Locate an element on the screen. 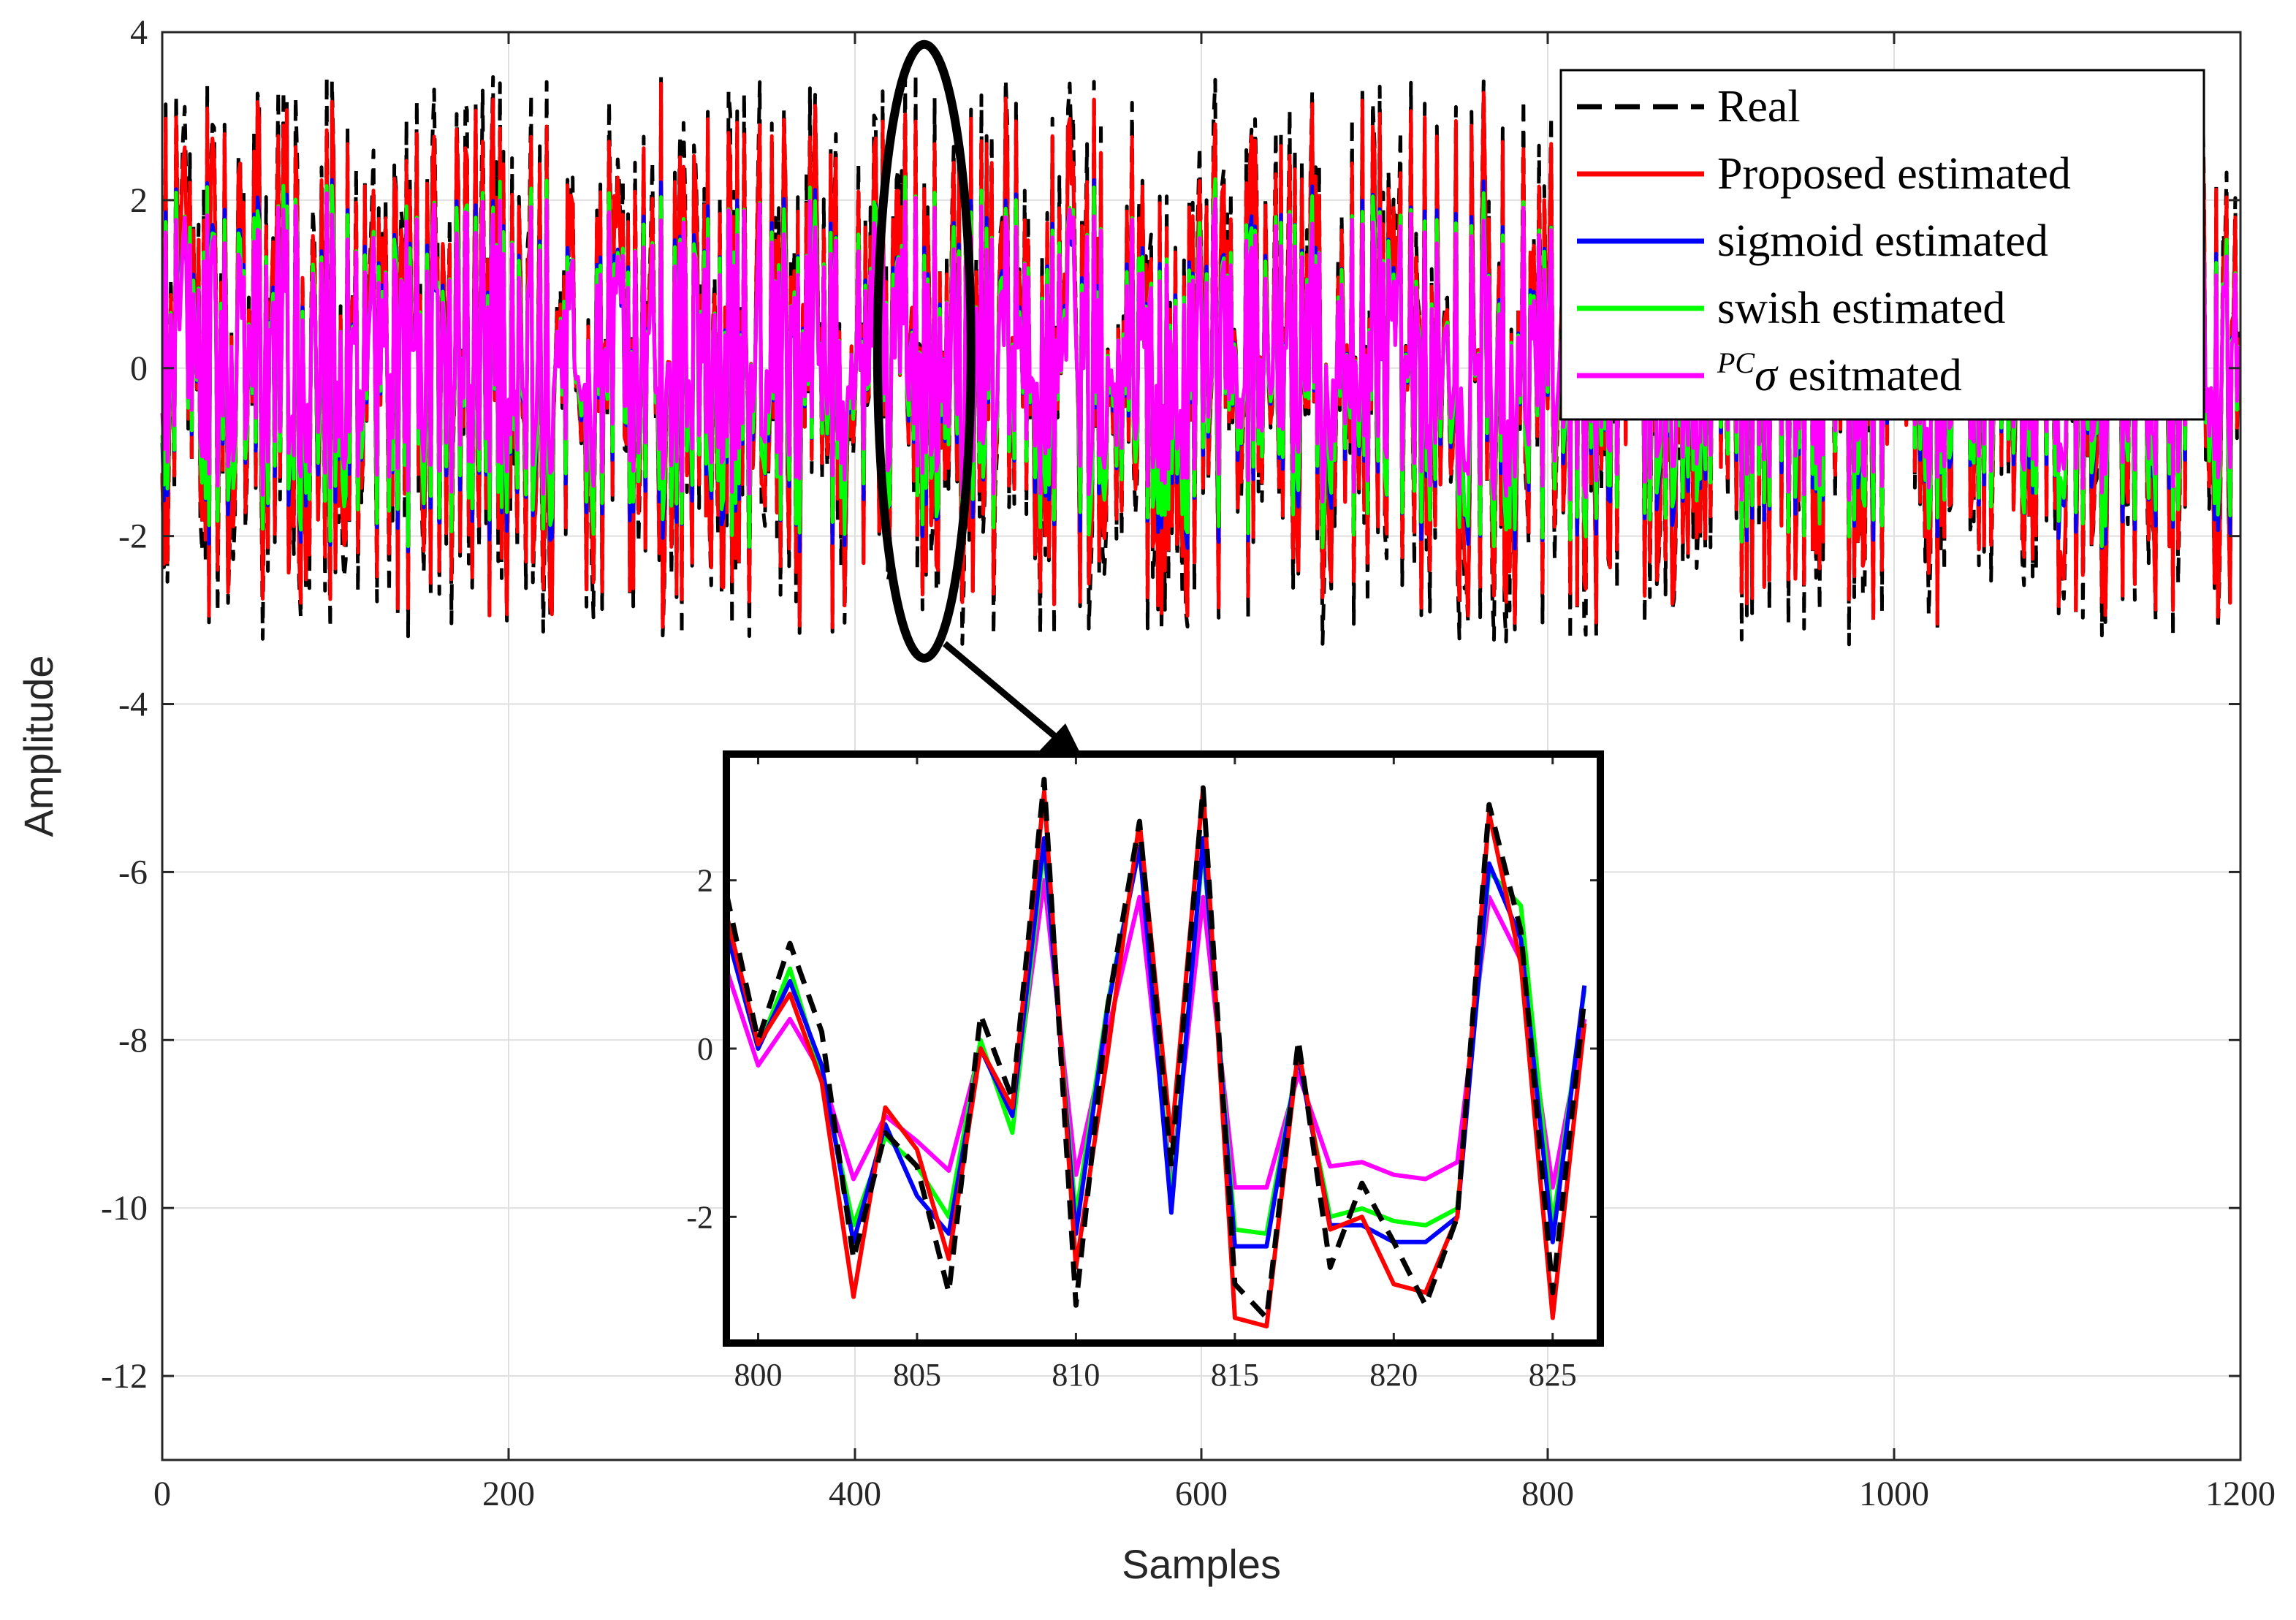  y-tick-label: 4 is located at coordinates (139, 32).